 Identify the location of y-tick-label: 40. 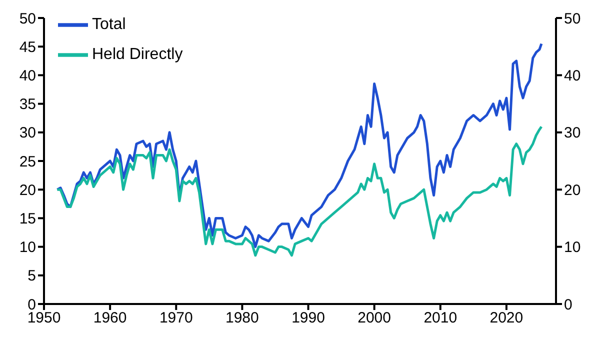
(27, 76).